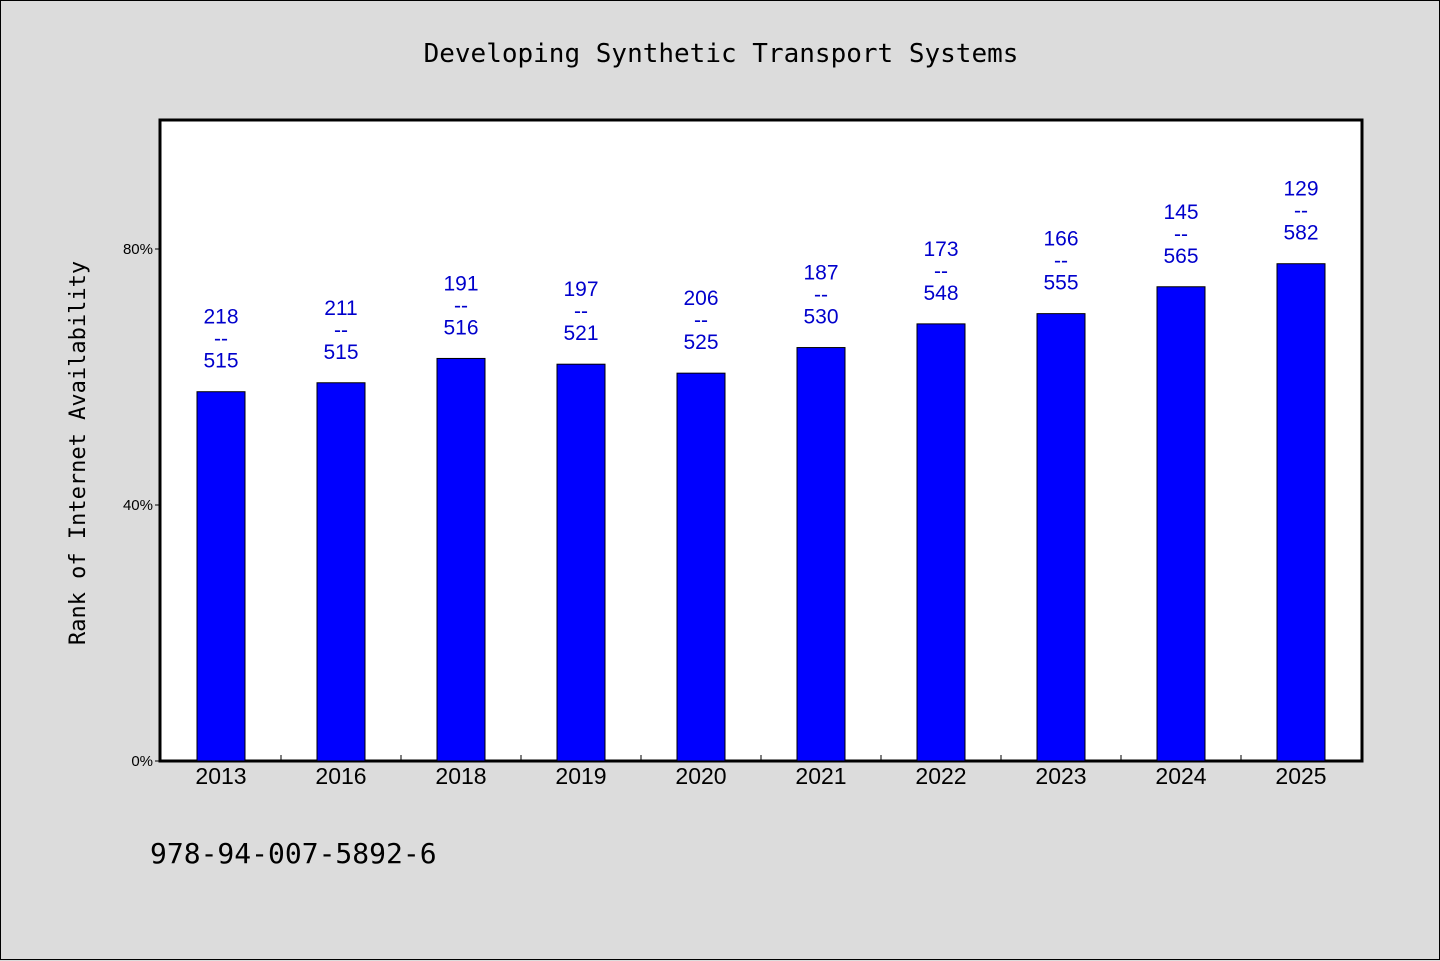 This screenshot has height=961, width=1440. What do you see at coordinates (1180, 256) in the screenshot?
I see `data-label-2024-bottom: 565` at bounding box center [1180, 256].